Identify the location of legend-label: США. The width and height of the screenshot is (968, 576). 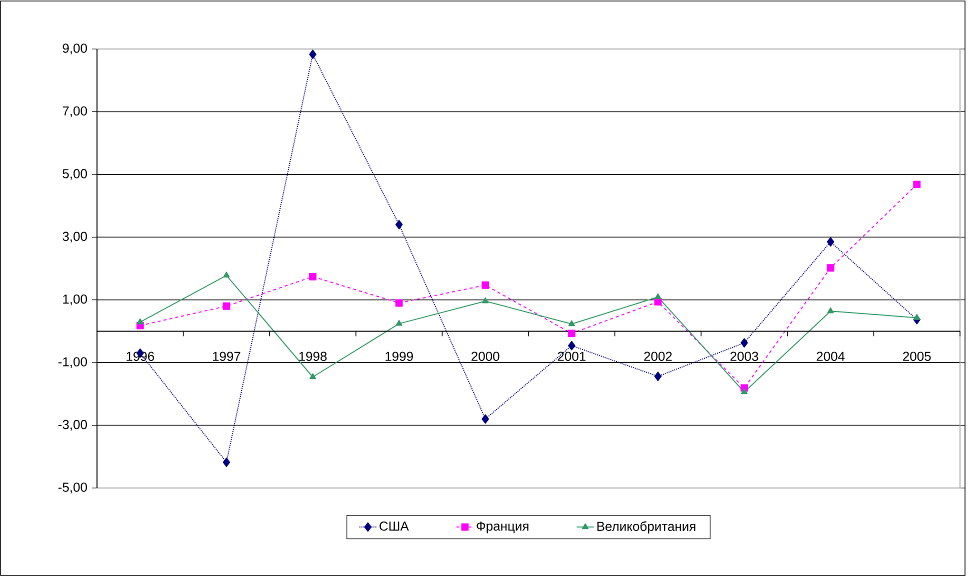
(394, 526).